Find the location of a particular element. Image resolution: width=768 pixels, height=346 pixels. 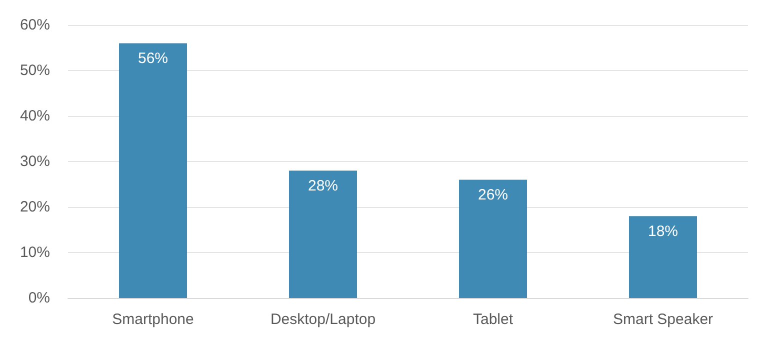

x-tick-label: Desktop/Laptop is located at coordinates (323, 319).